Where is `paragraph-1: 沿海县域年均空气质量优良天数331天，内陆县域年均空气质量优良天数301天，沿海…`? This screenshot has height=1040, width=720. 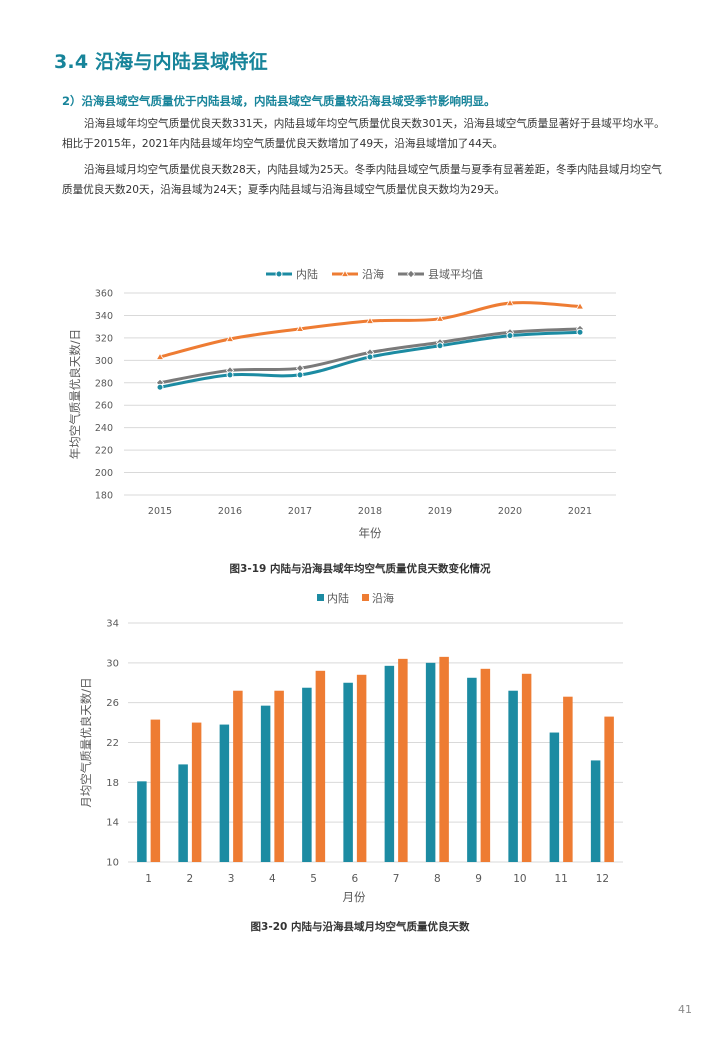 paragraph-1: 沿海县域年均空气质量优良天数331天，内陆县域年均空气质量优良天数301天，沿海… is located at coordinates (363, 134).